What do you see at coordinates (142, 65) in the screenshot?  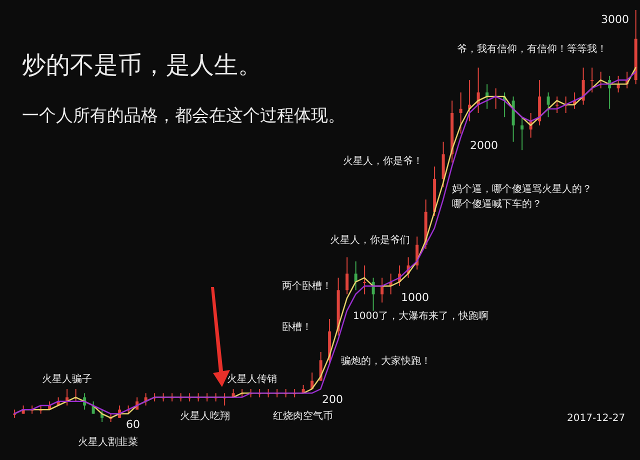 I see `text: 炒的不是币，是人生。` at bounding box center [142, 65].